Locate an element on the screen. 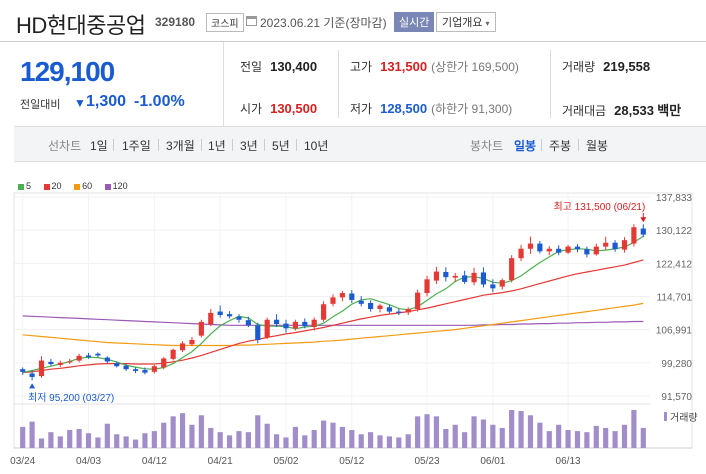  legend-label: 120 is located at coordinates (120, 186).